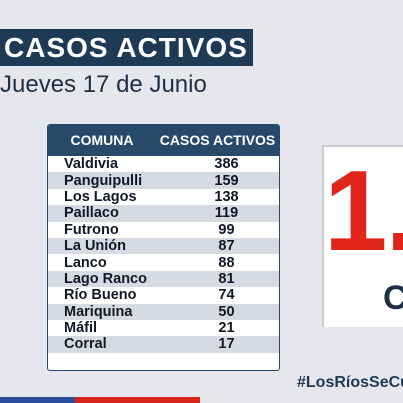  I want to click on table-header: COMUNA CASOS ACTIVOS, so click(163, 140).